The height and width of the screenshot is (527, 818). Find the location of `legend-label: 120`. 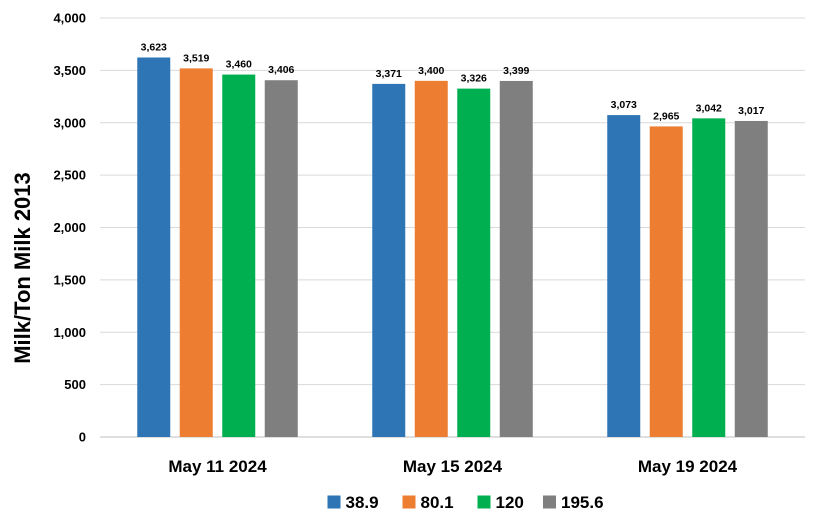

legend-label: 120 is located at coordinates (510, 502).